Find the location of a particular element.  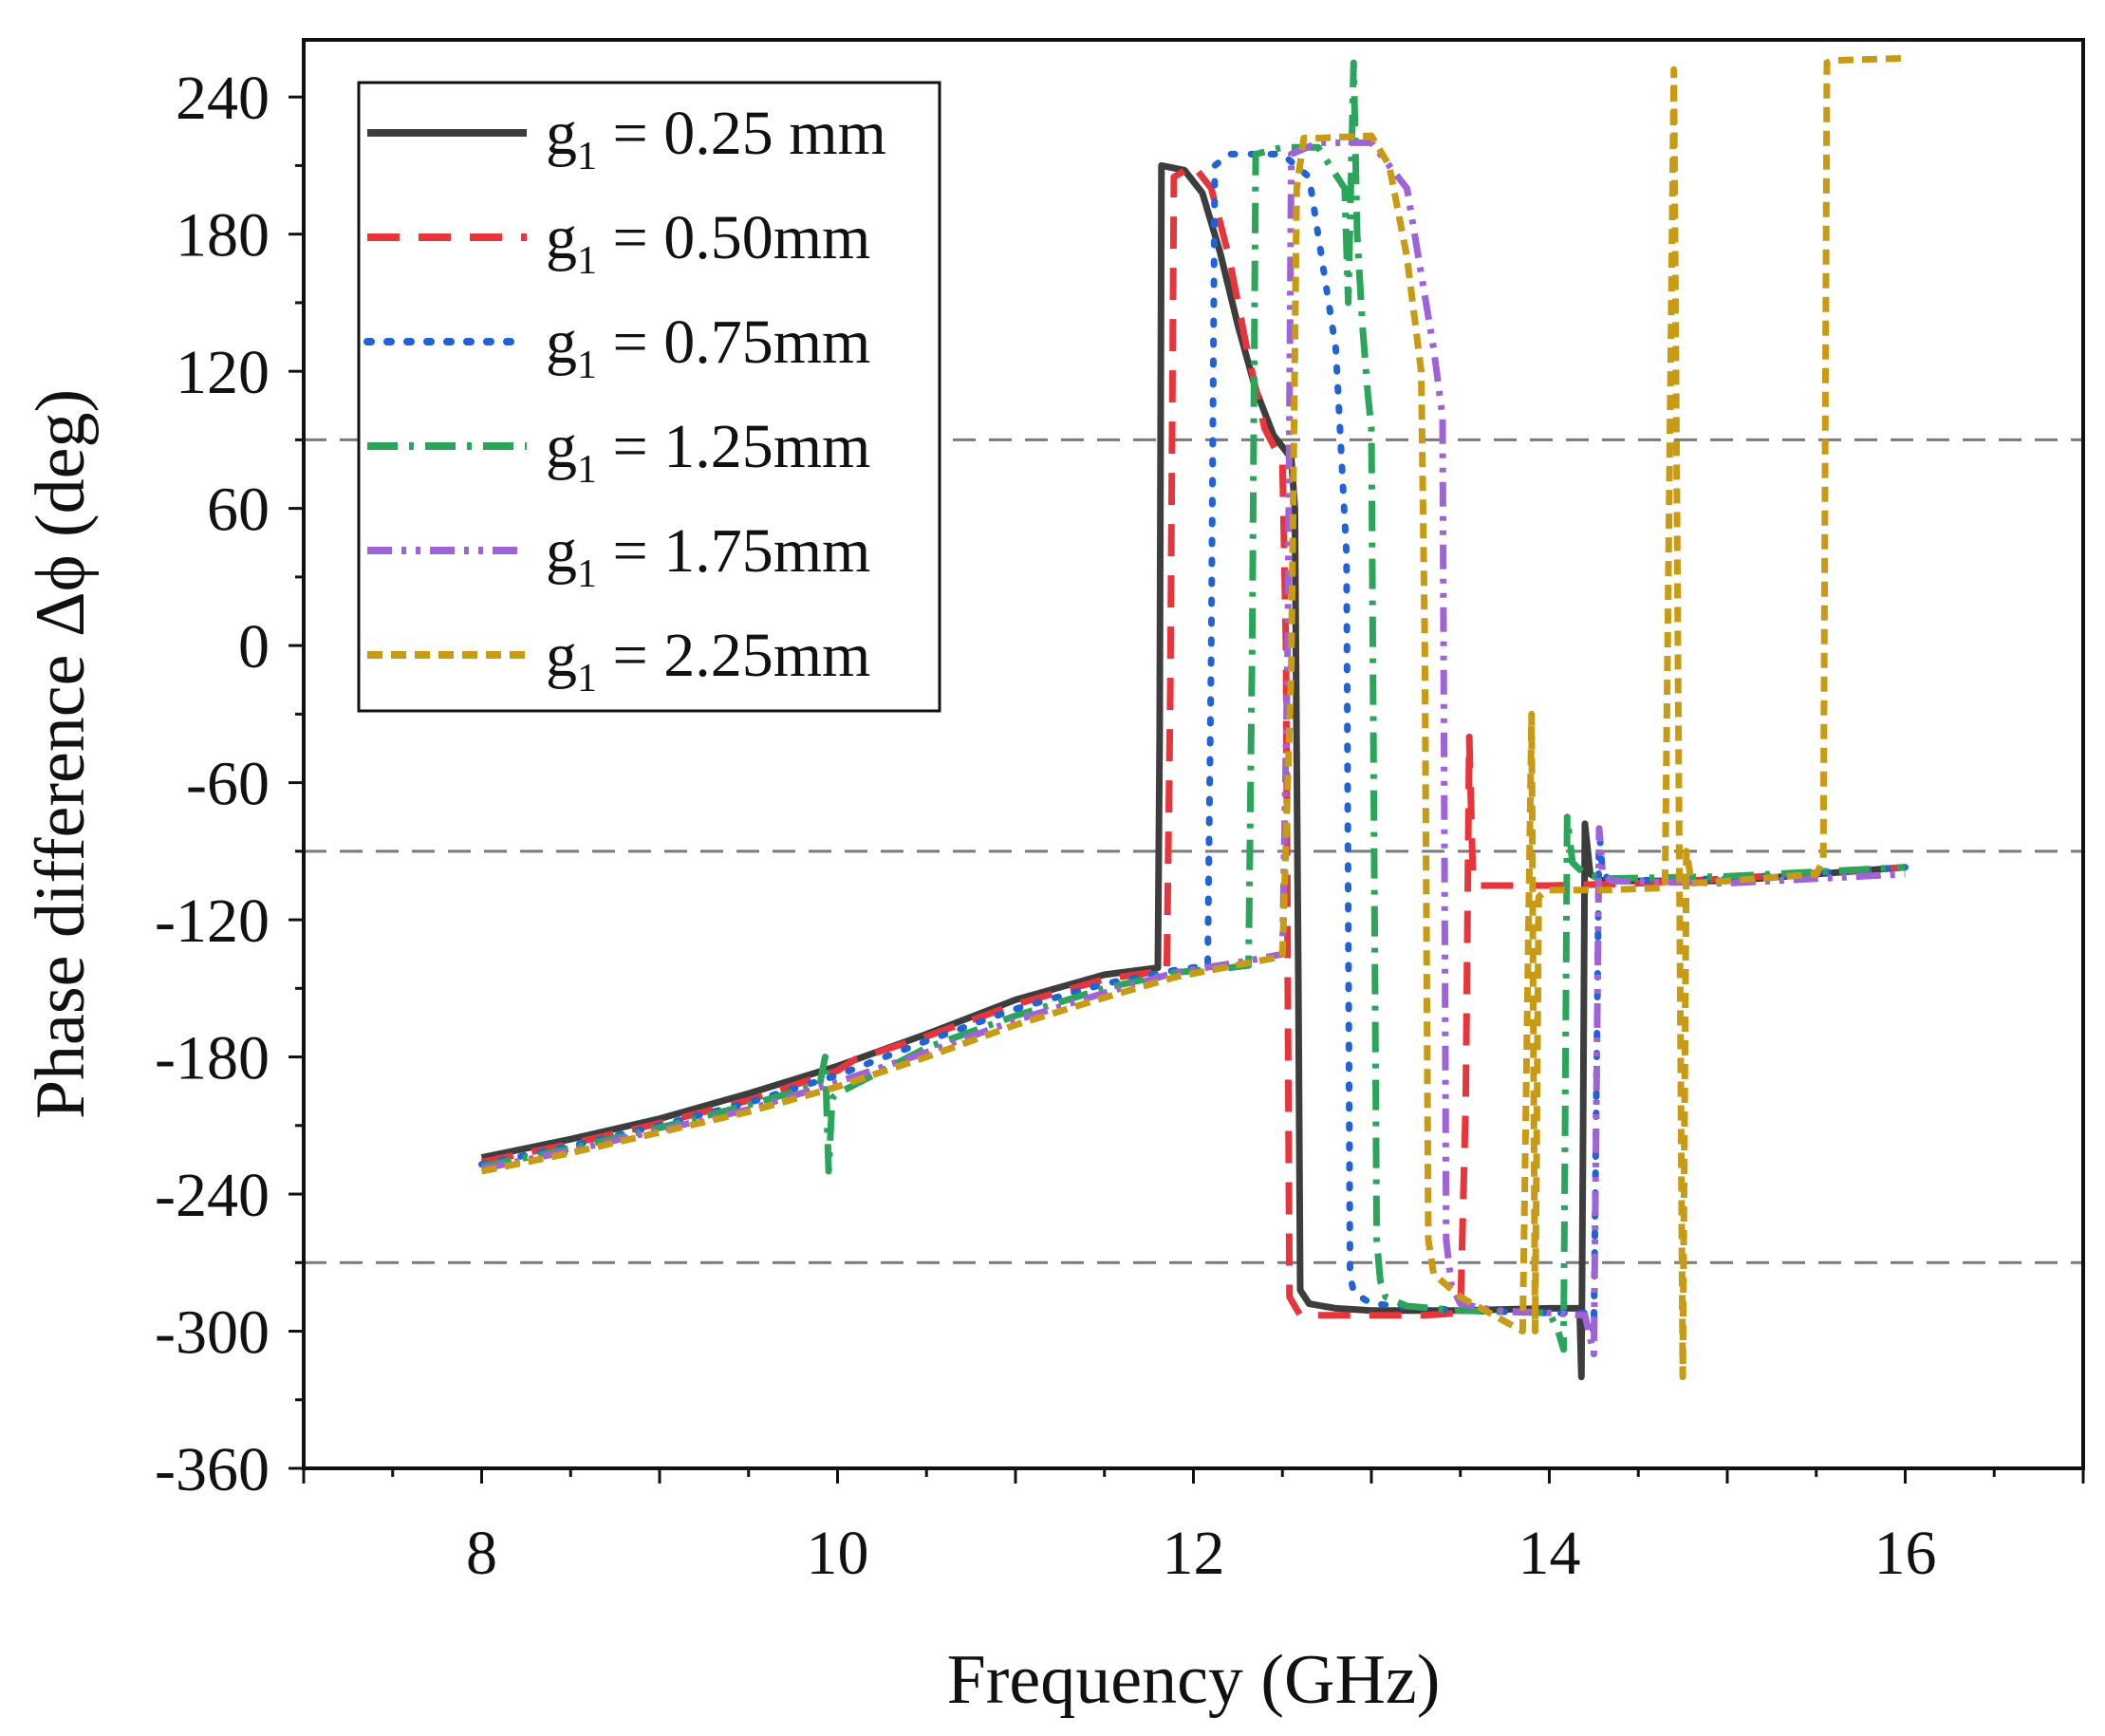

legend-box is located at coordinates (649, 397).